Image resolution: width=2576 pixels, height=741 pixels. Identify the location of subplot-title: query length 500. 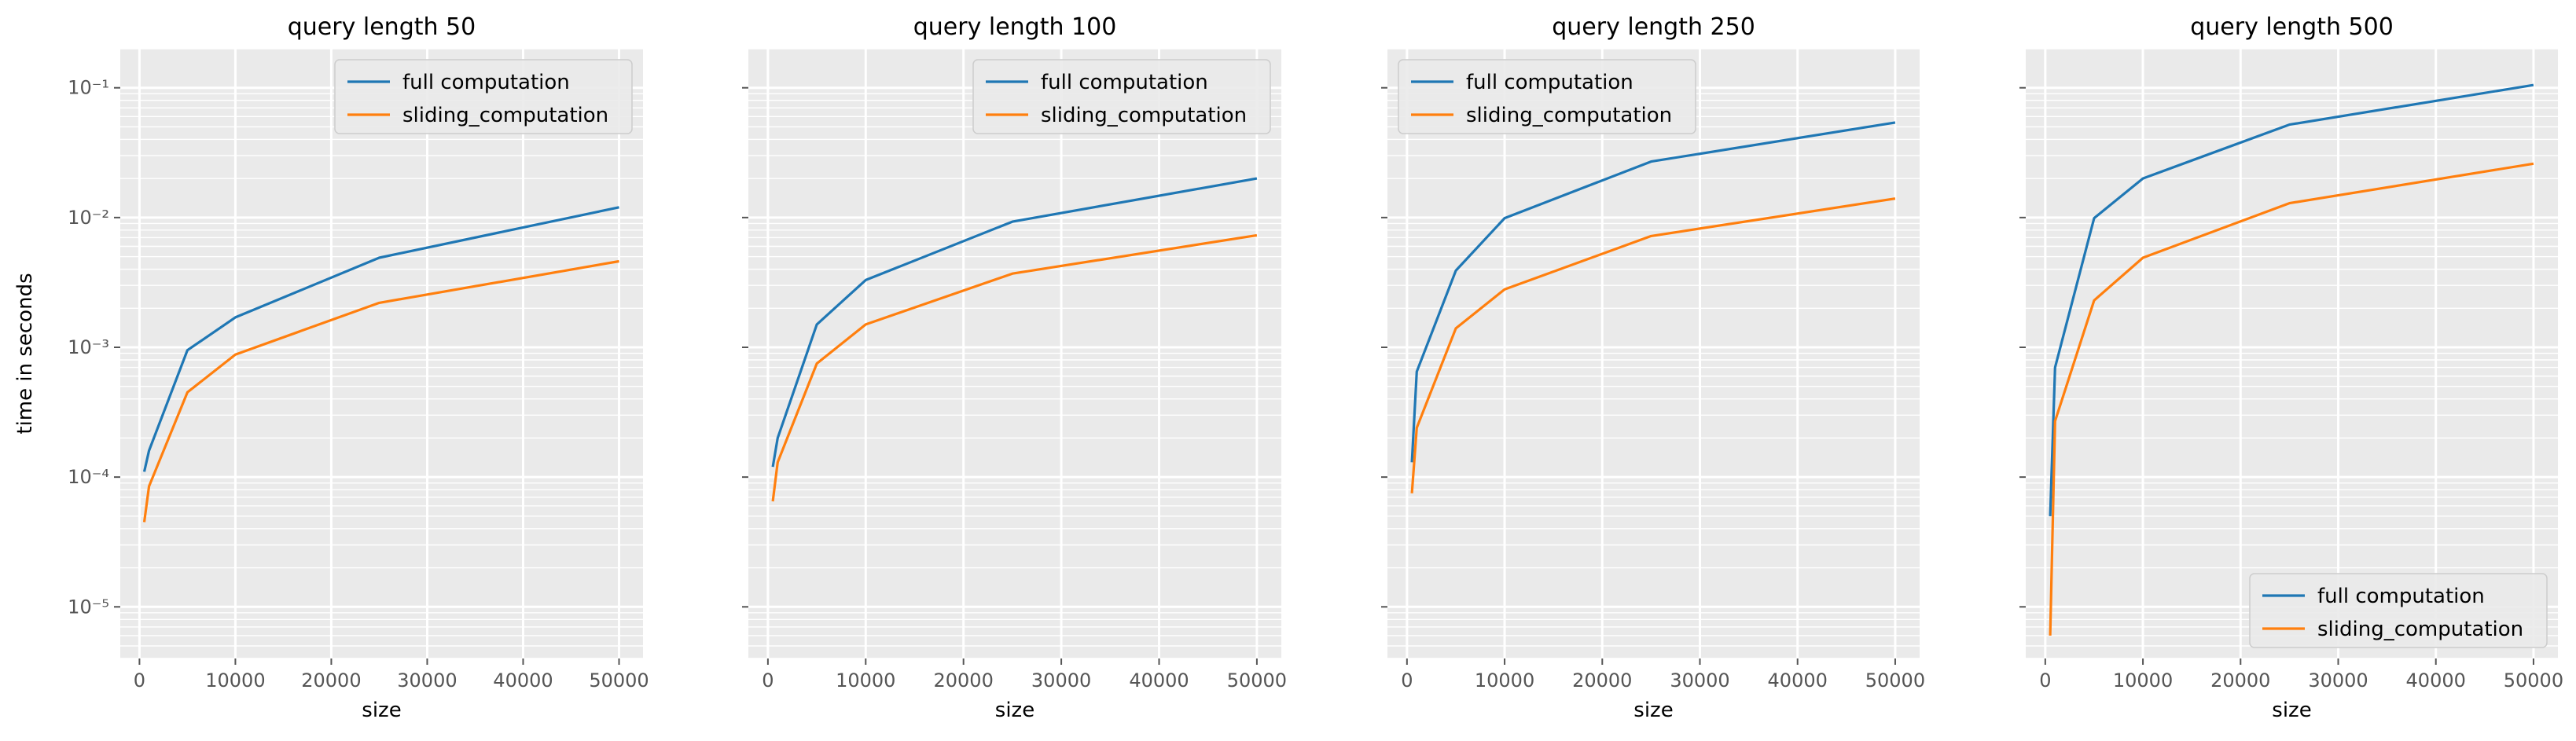
(2292, 27).